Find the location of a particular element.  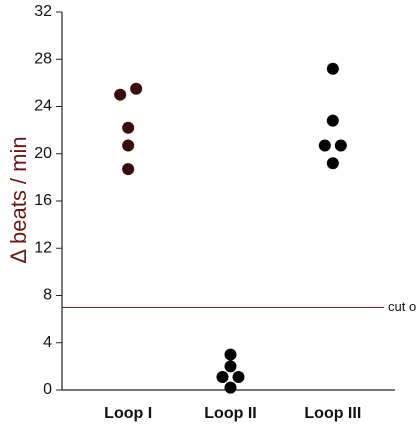

y-tick-label: 24 is located at coordinates (43, 106).